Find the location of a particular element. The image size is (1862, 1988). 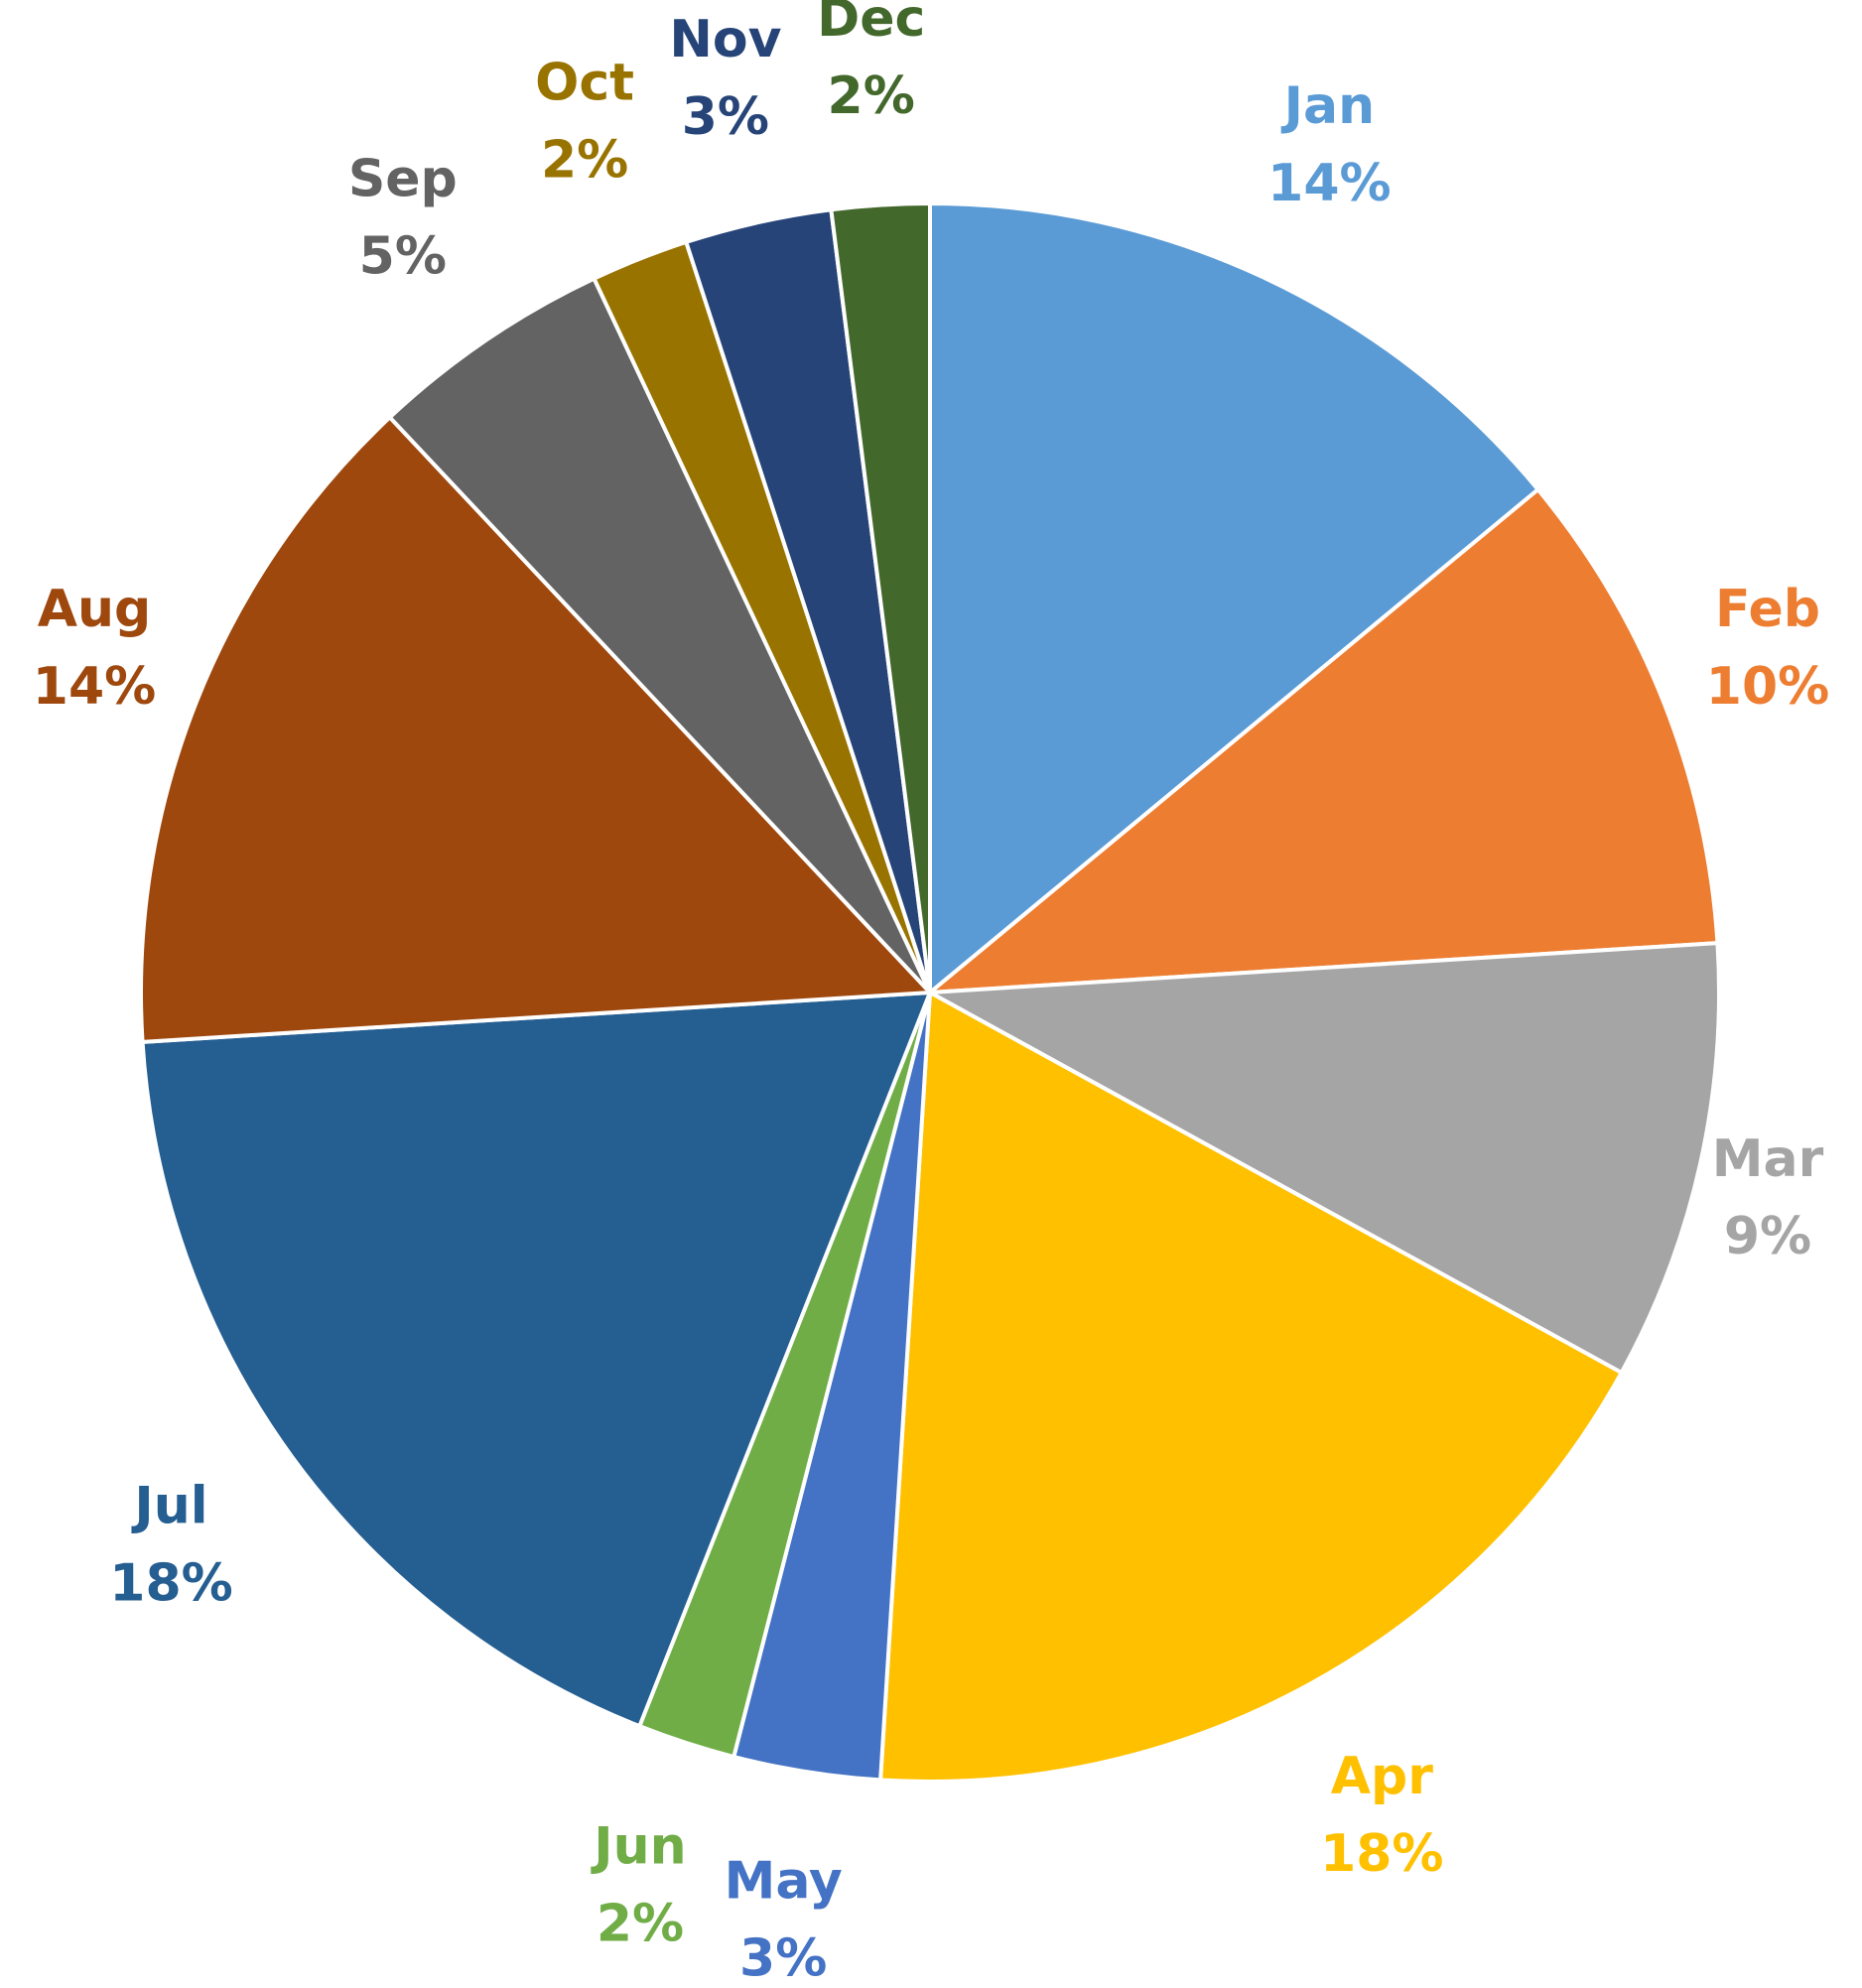

pie-slice-mar is located at coordinates (1325, 1158).